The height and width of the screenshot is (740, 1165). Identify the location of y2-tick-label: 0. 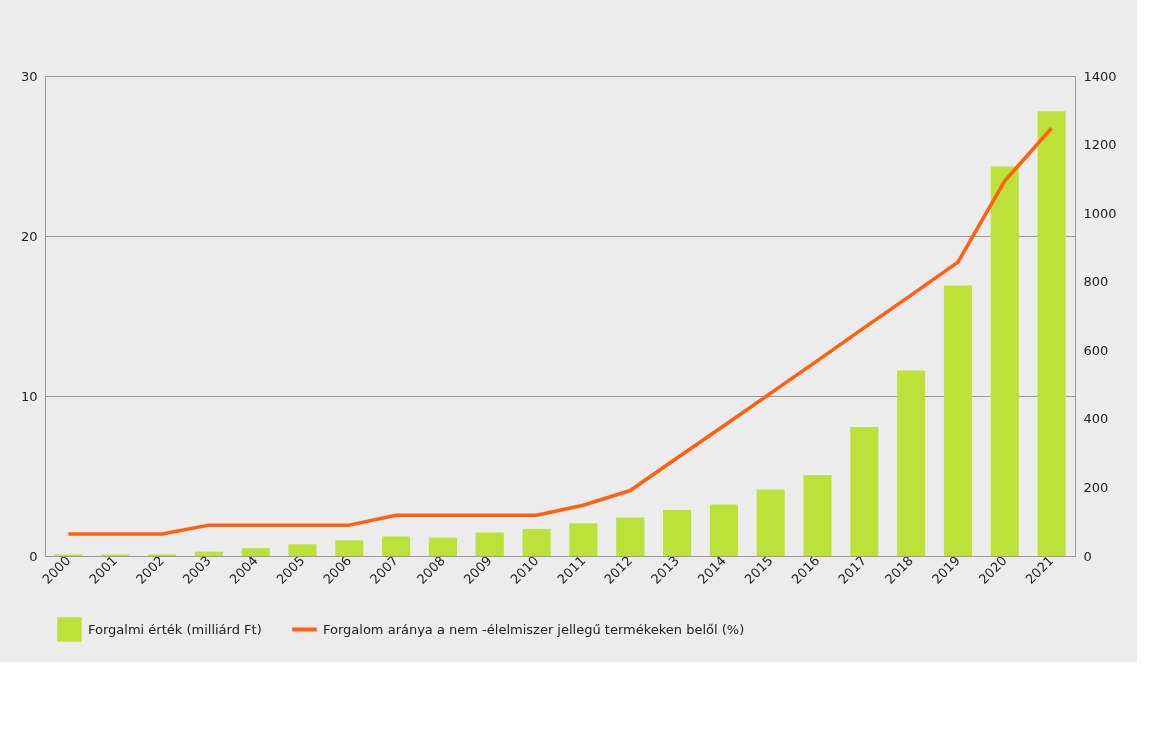
(1087, 556).